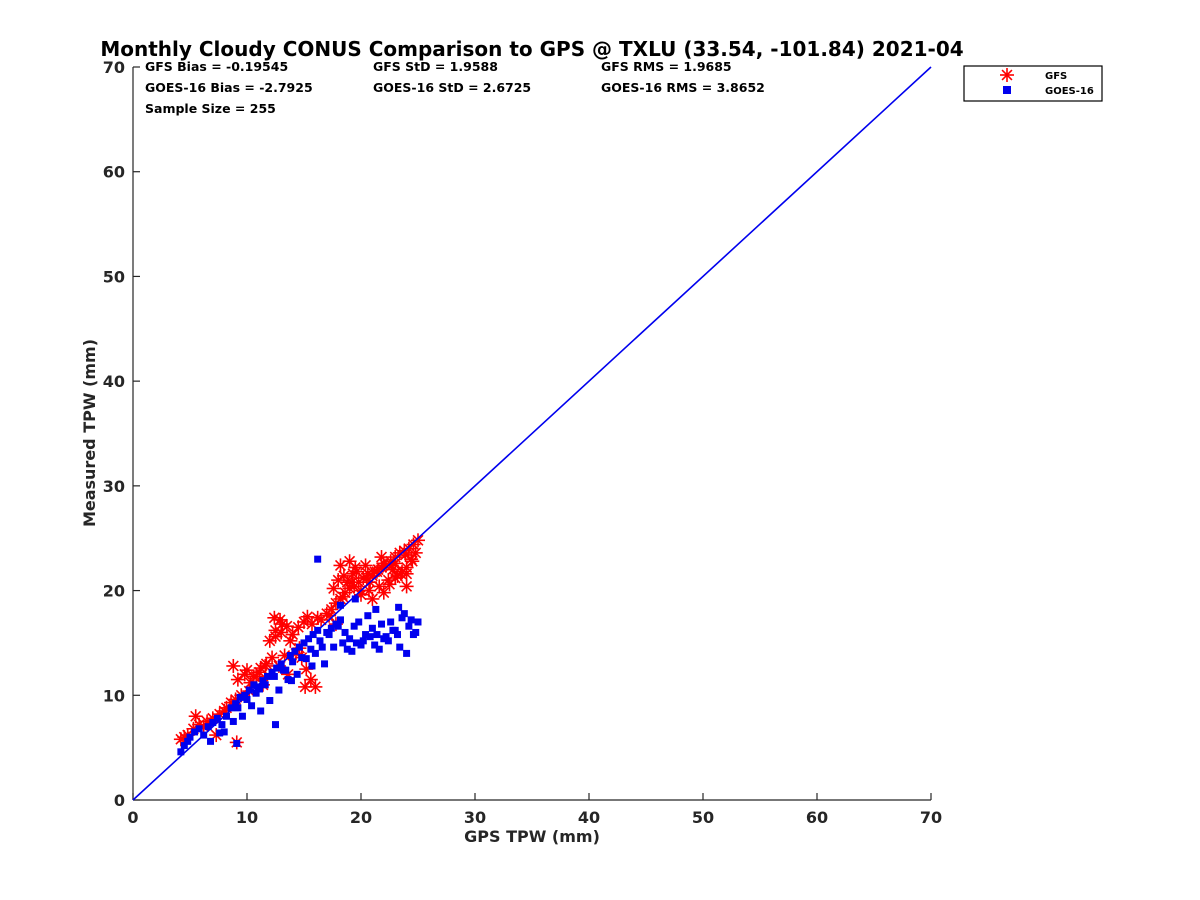  Describe the element at coordinates (1056, 76) in the screenshot. I see `legend-gfs-label: GFS` at that location.